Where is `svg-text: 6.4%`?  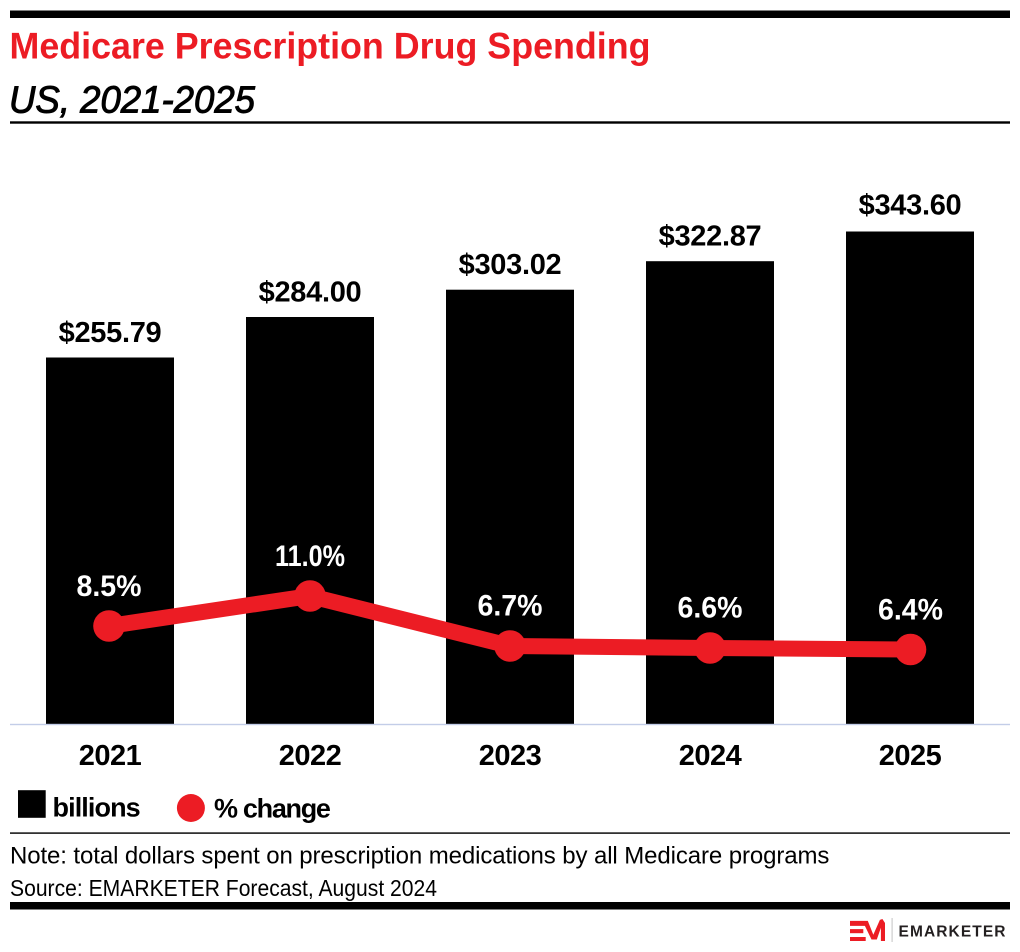 svg-text: 6.4% is located at coordinates (910, 610).